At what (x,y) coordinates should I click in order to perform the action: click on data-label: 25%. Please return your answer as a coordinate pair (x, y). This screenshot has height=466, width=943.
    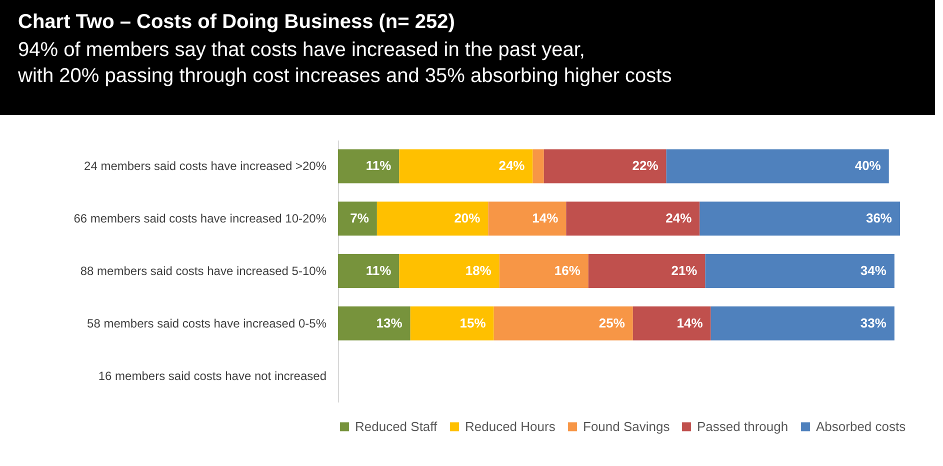
    Looking at the image, I should click on (612, 322).